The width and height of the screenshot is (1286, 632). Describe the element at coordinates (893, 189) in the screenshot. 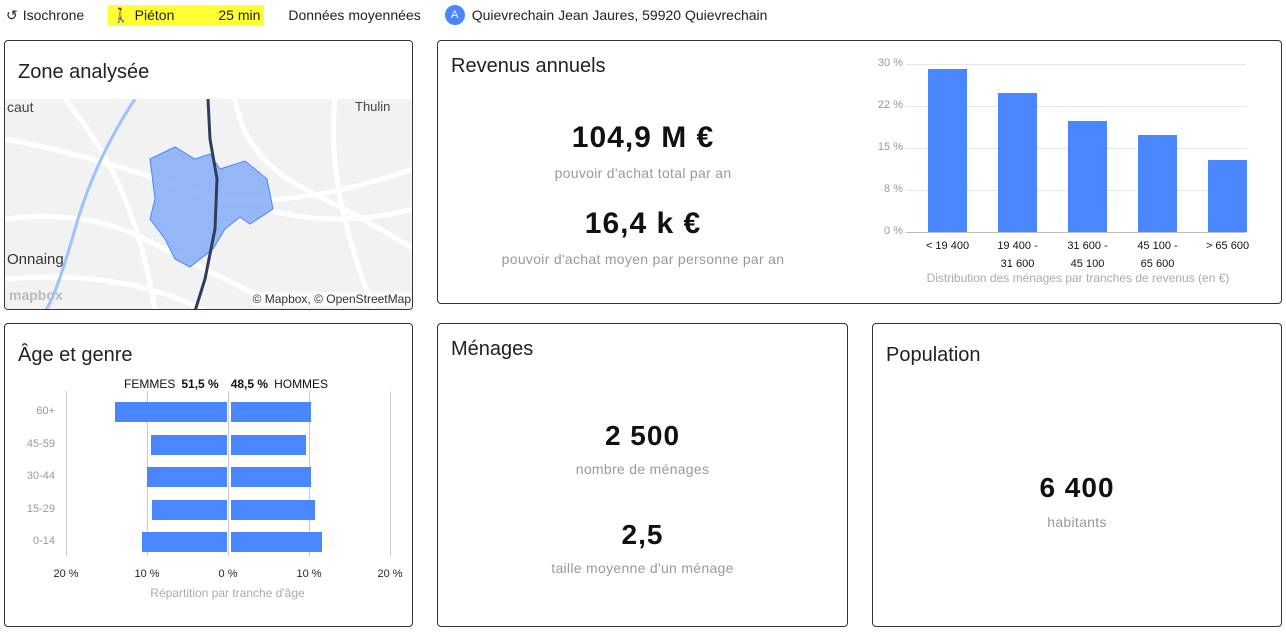

I see `y-tick-label: 8 %` at that location.